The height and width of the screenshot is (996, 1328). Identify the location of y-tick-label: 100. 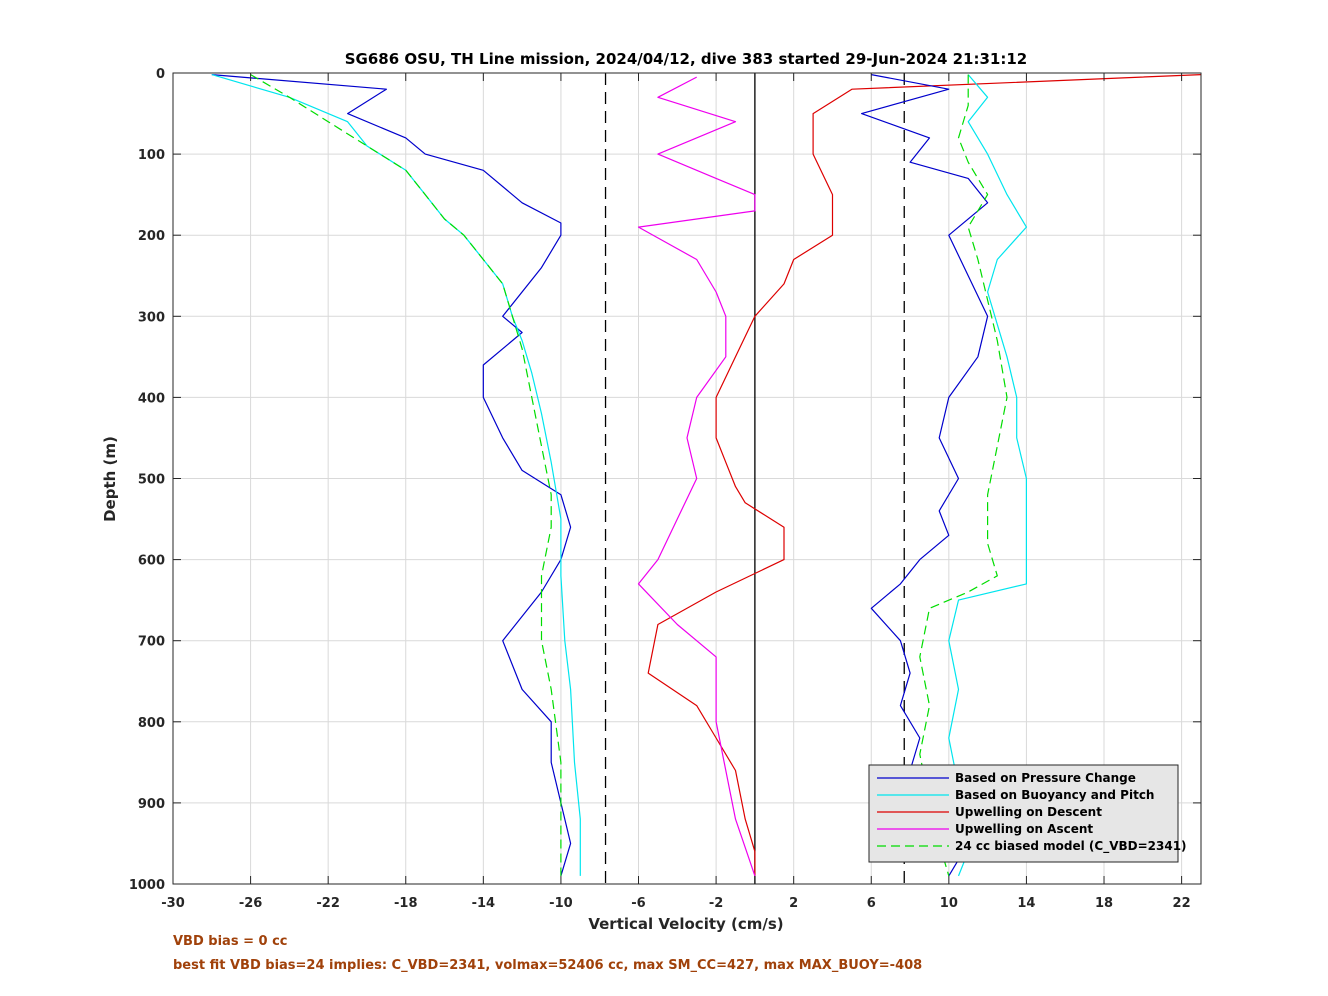
(151, 155).